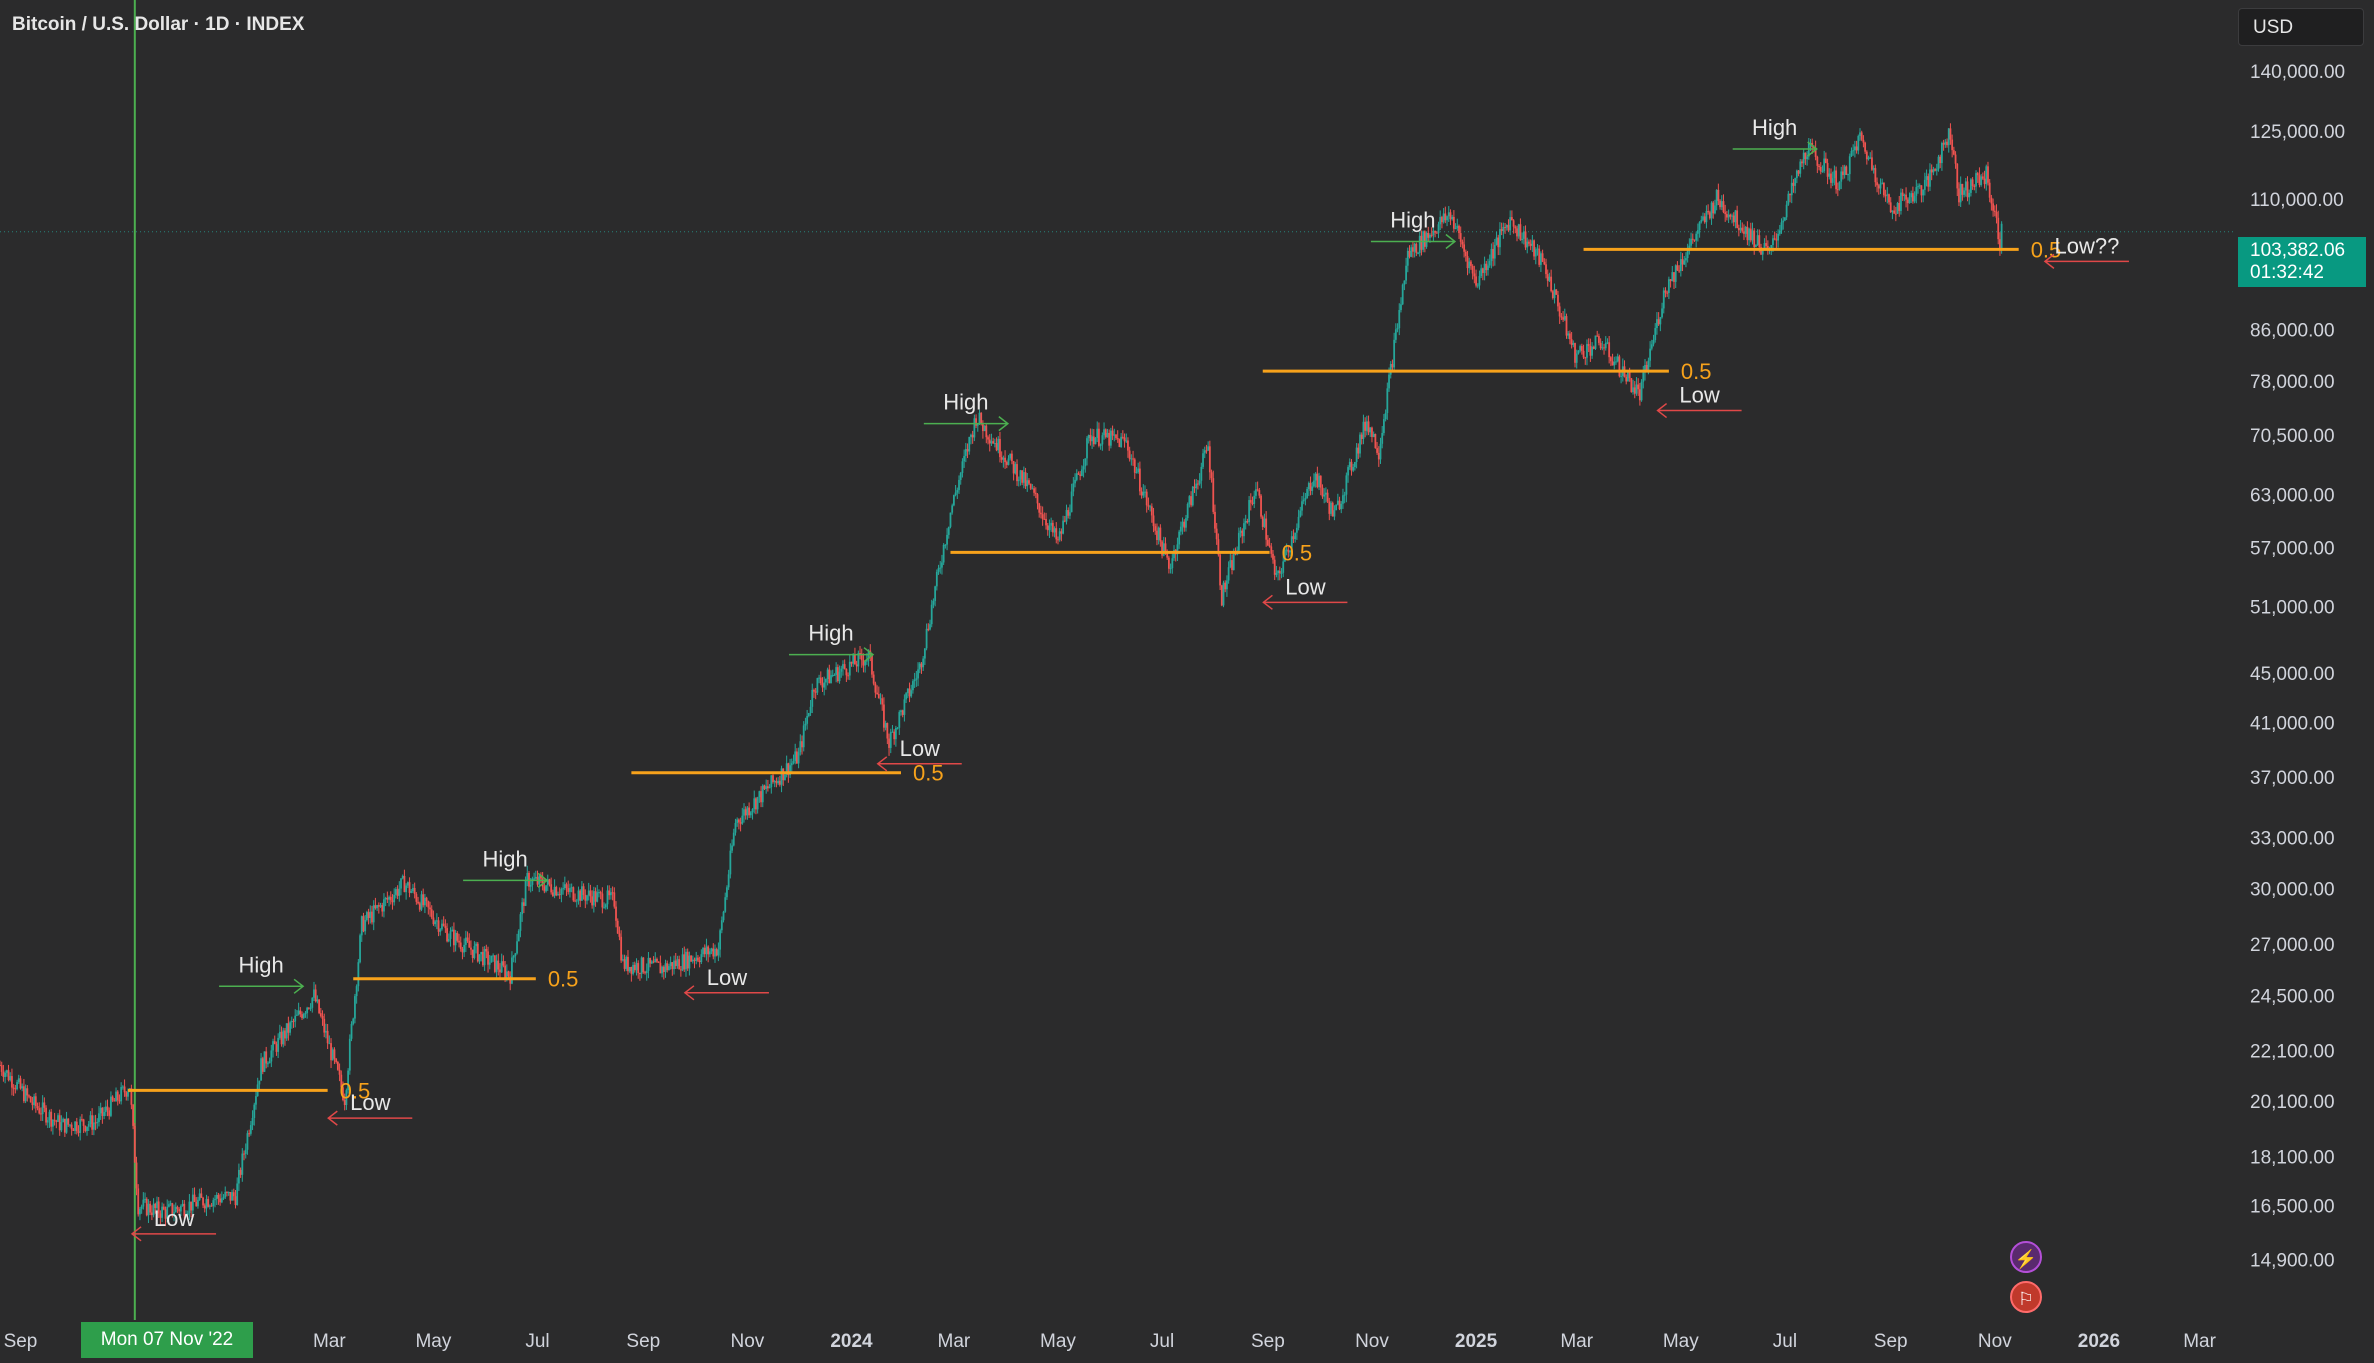  Describe the element at coordinates (2026, 1257) in the screenshot. I see `lightning-icon: ⚡` at that location.